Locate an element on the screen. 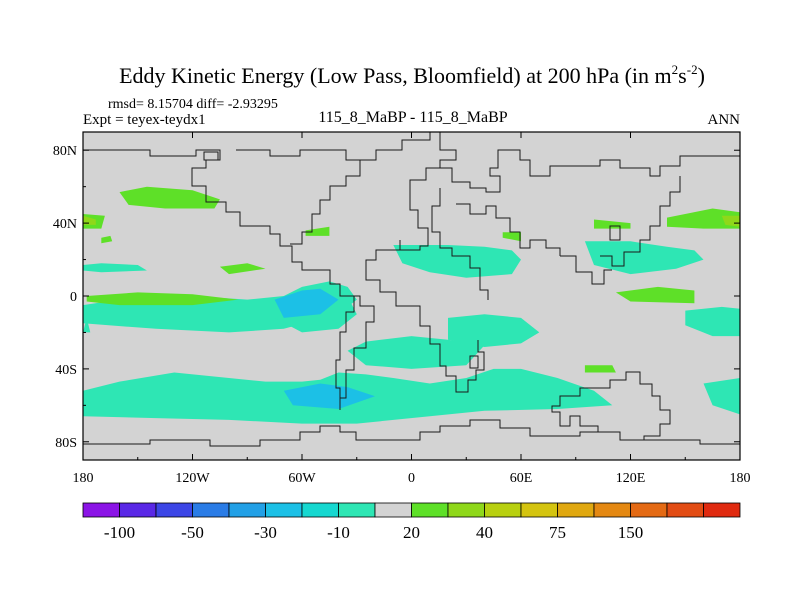 The height and width of the screenshot is (600, 800). coastline-africa is located at coordinates (425, 321).